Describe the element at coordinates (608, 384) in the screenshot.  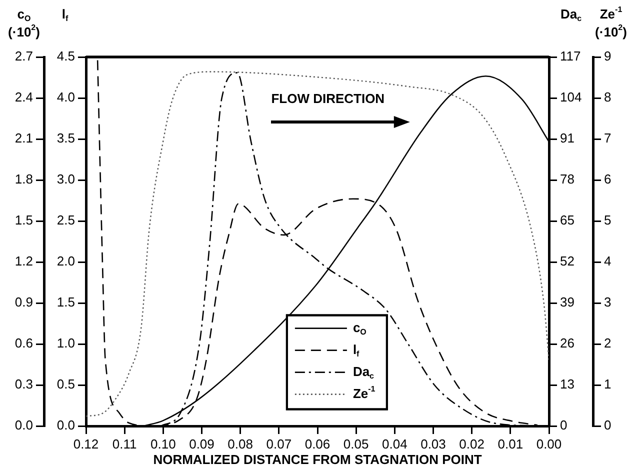
I see `y2-tick-label: 1` at that location.